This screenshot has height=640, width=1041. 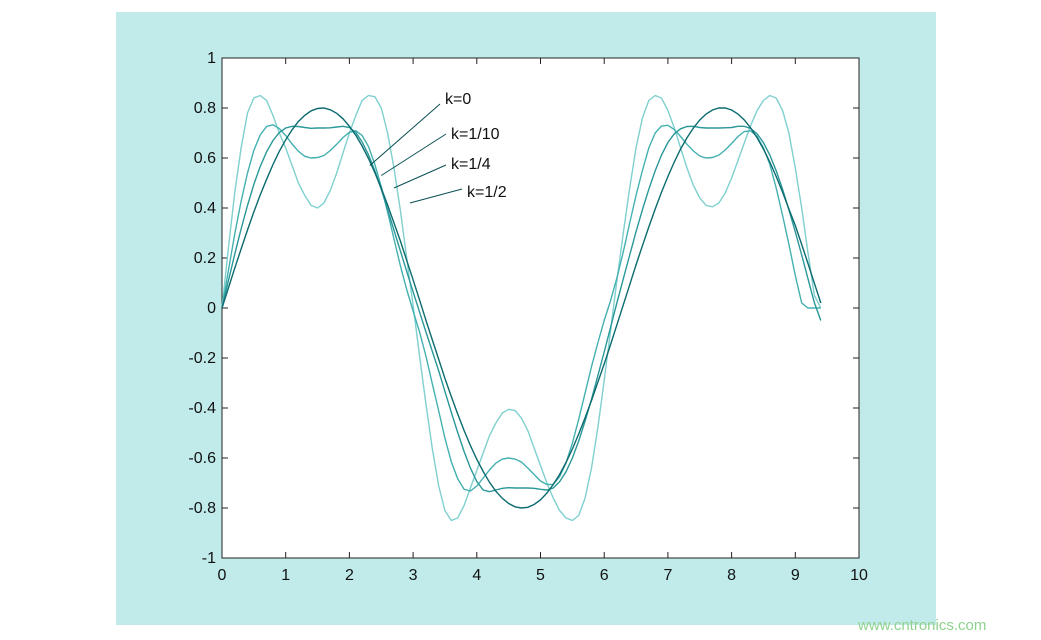 I want to click on y-tick-label: 0.6, so click(x=205, y=158).